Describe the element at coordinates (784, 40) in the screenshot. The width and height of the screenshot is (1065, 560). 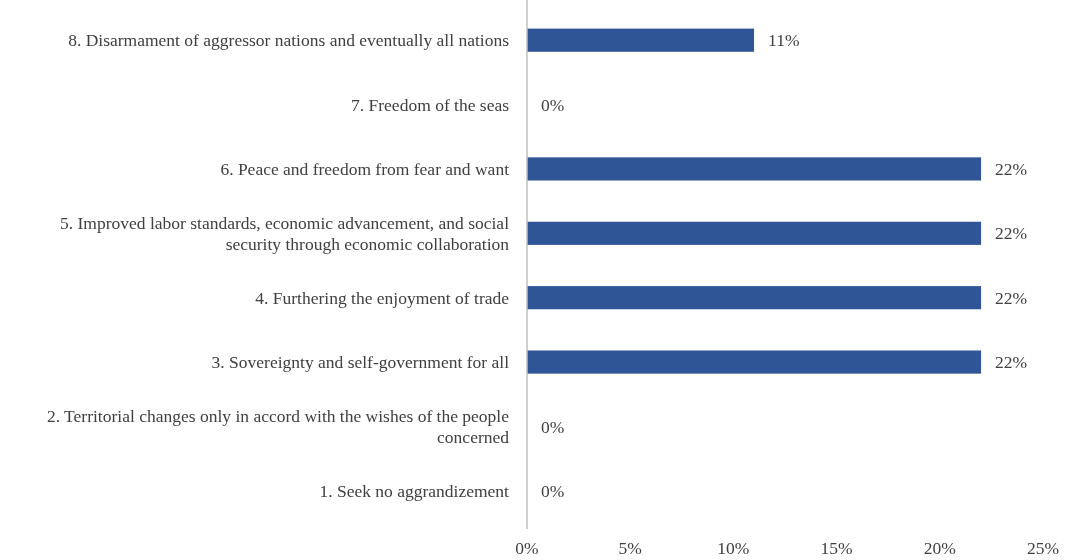
I see `data-label: 11%` at that location.